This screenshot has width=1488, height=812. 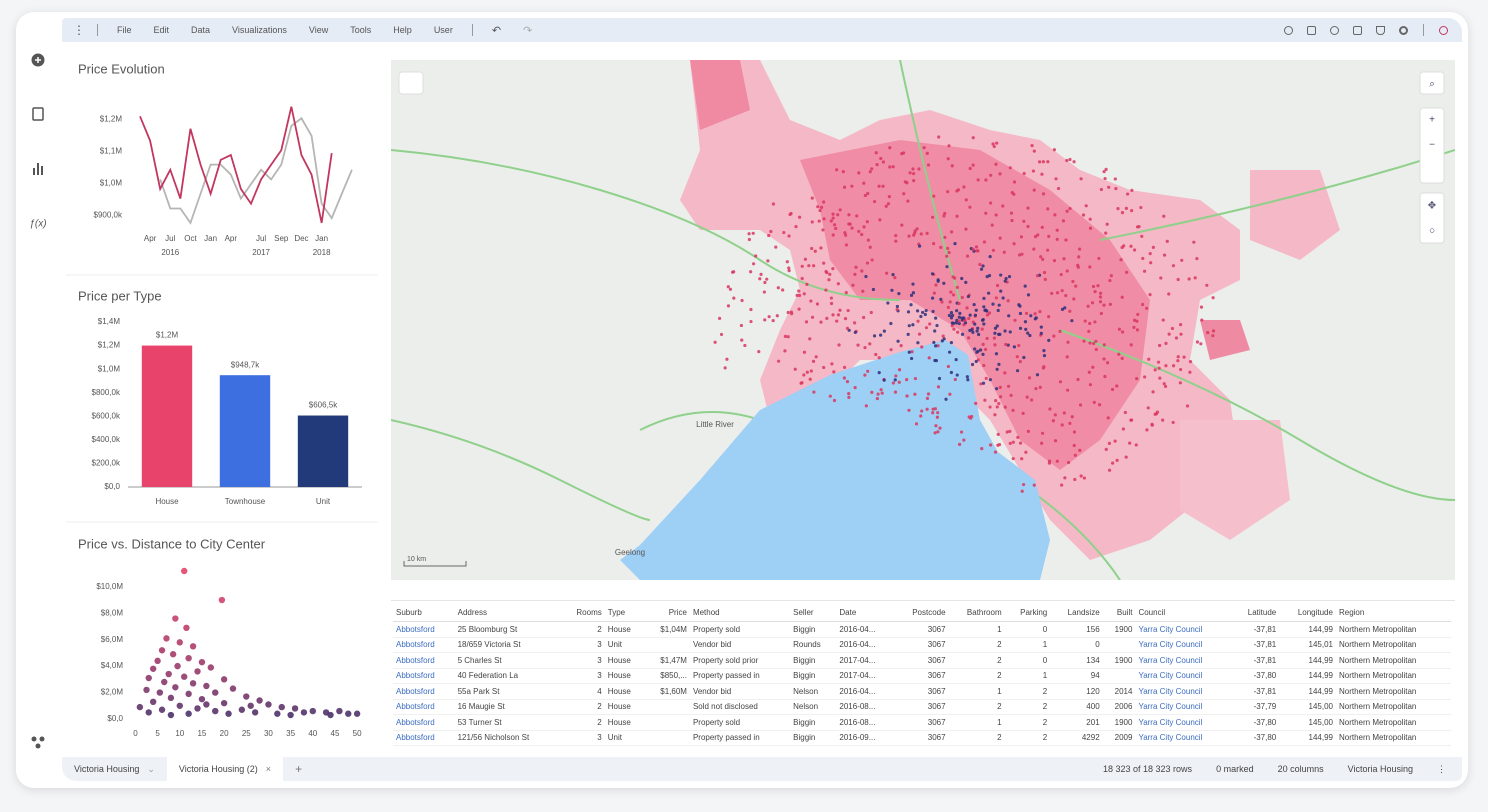 I want to click on undo: ↶, so click(x=496, y=30).